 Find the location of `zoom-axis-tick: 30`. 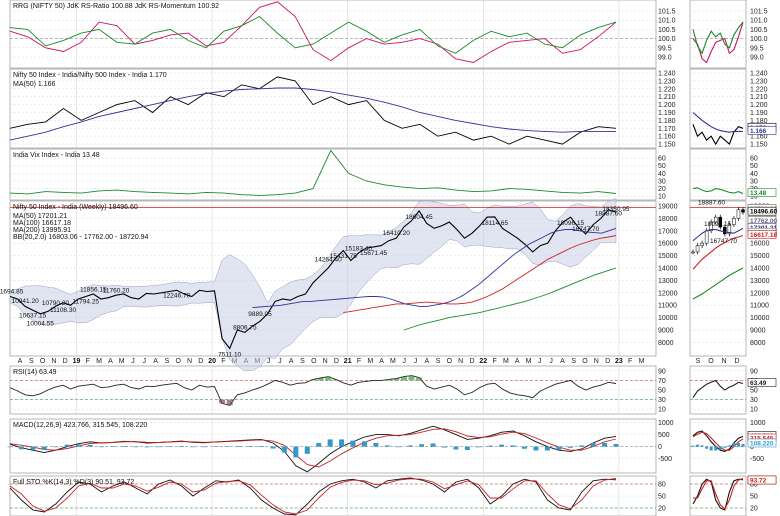

zoom-axis-tick: 30 is located at coordinates (754, 181).